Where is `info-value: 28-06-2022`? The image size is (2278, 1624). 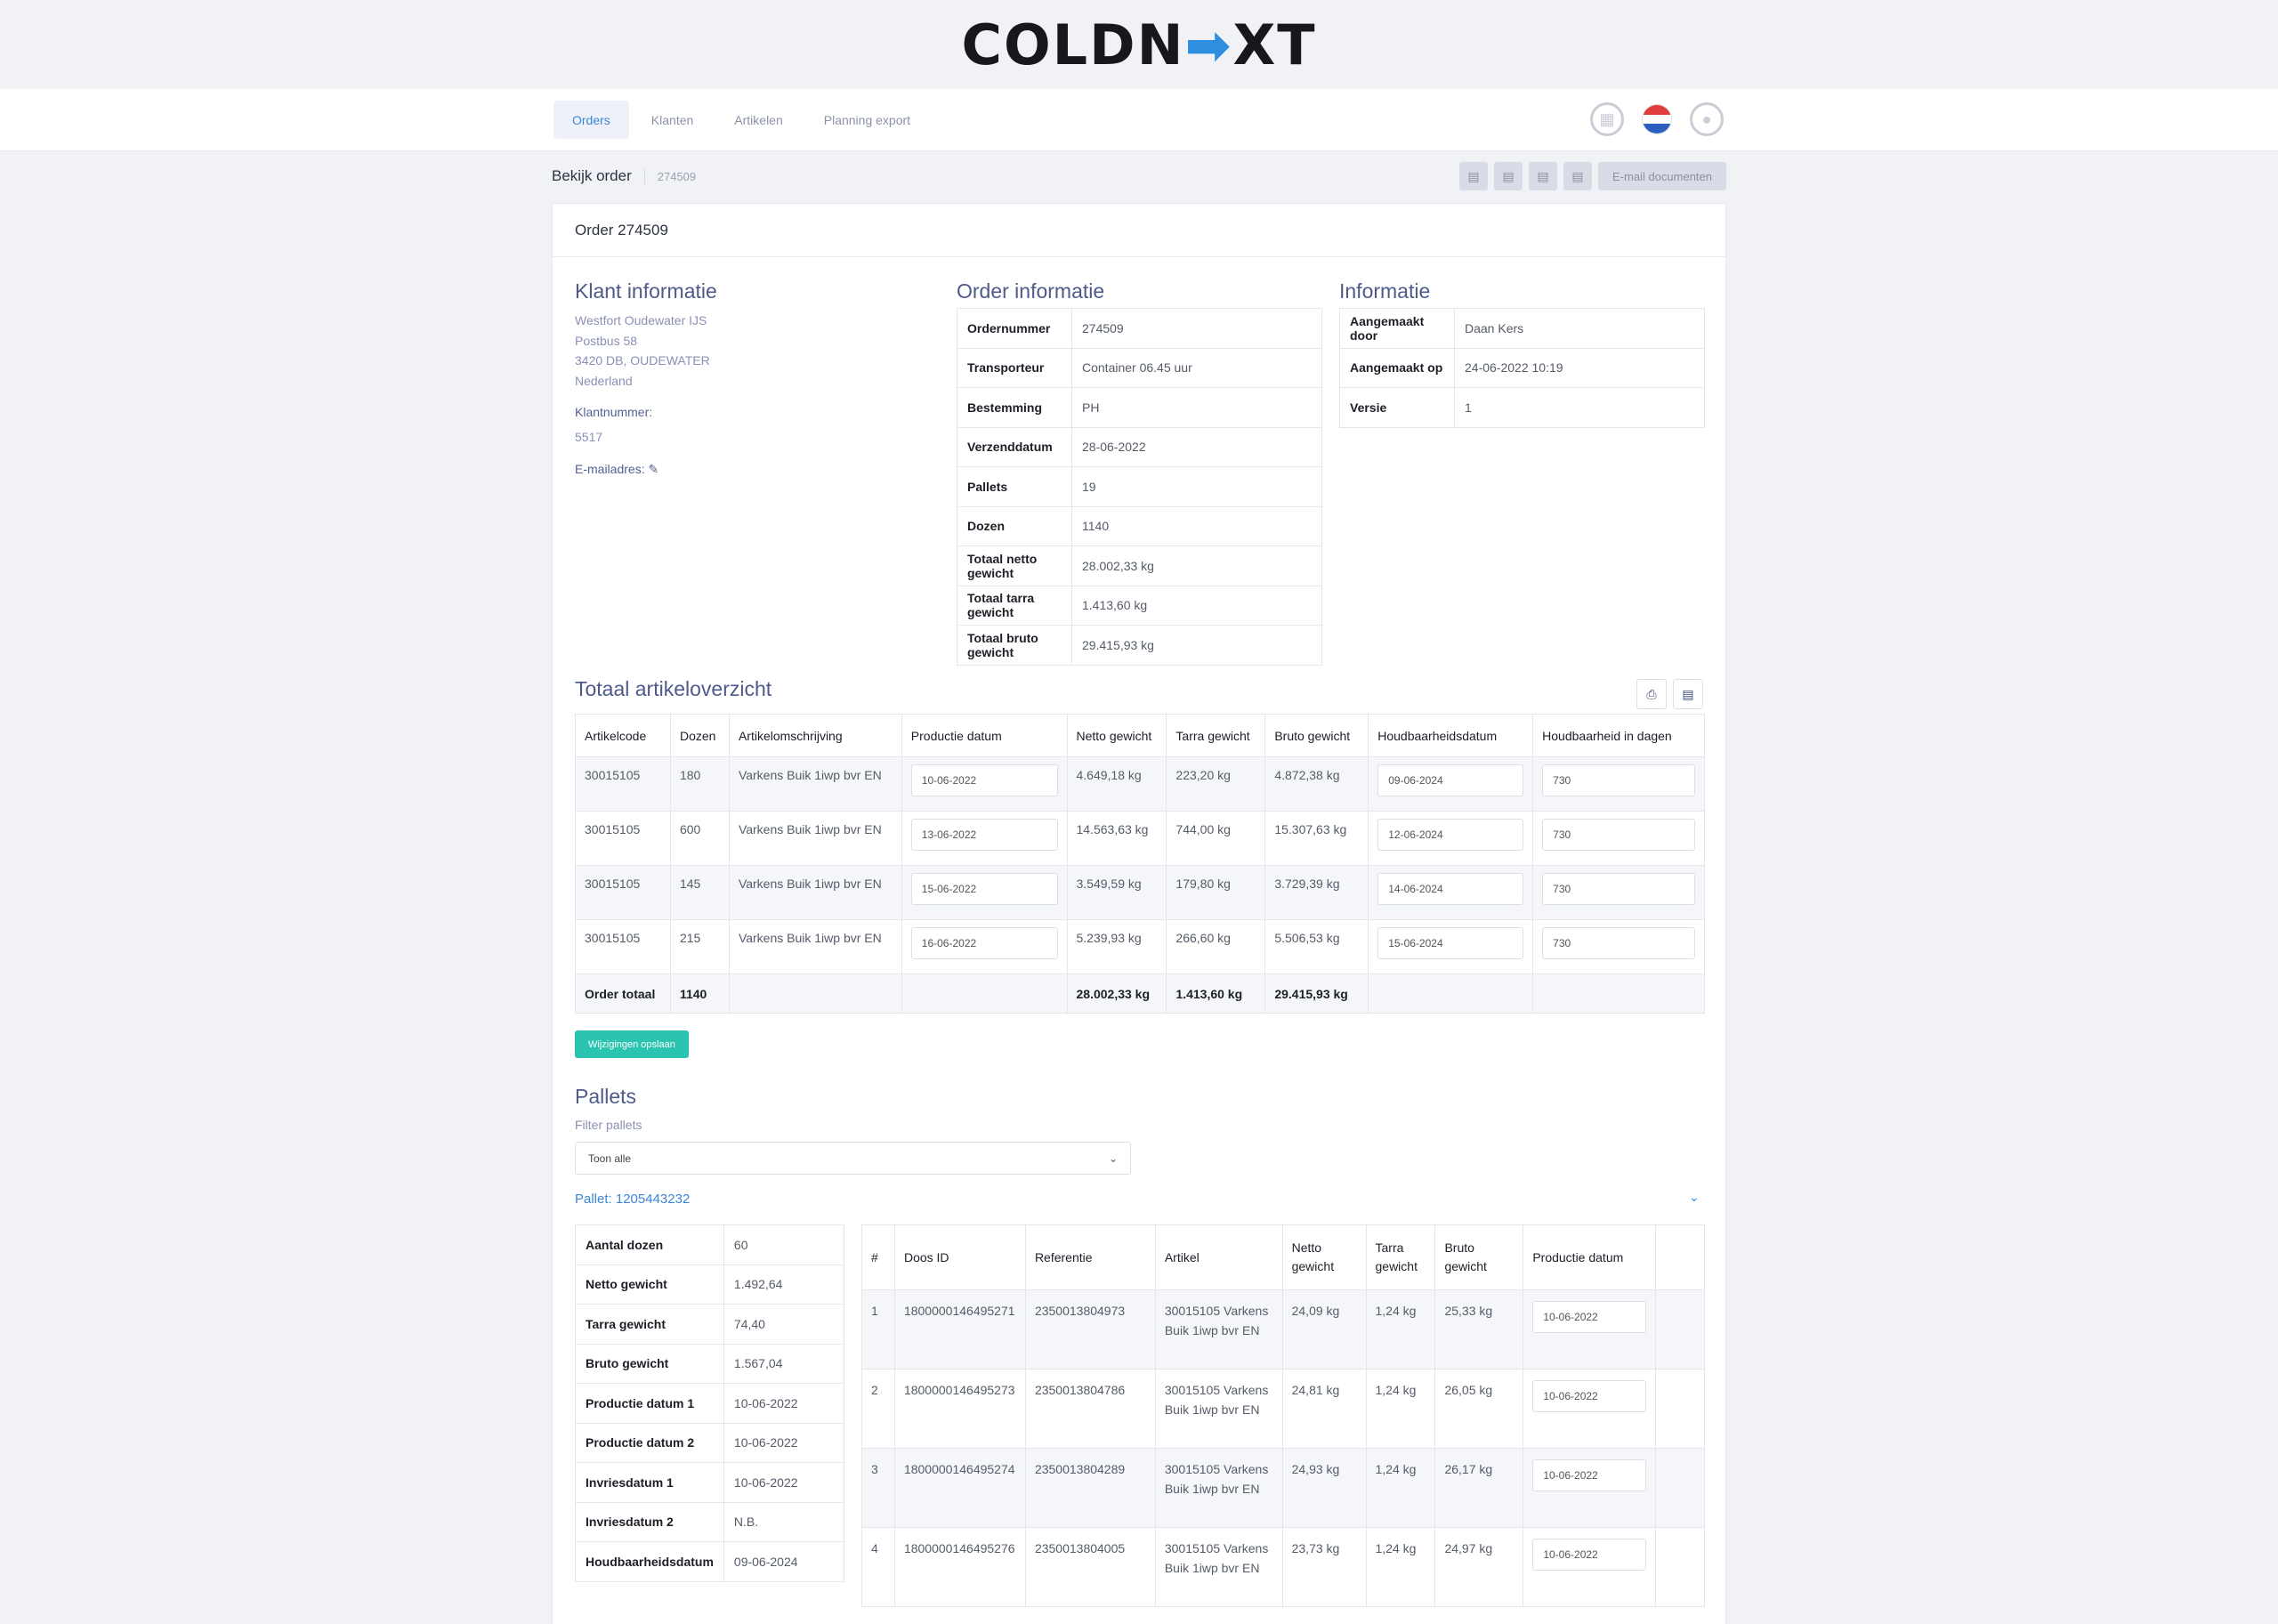
info-value: 28-06-2022 is located at coordinates (1196, 446).